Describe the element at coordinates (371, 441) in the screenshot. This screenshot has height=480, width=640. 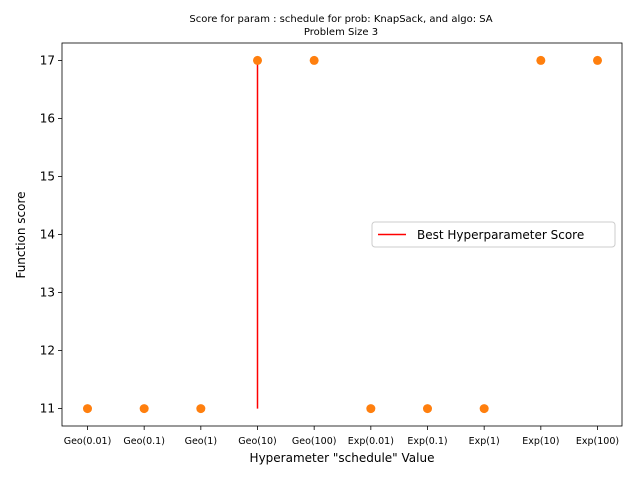
I see `x-tick-label: Exp(0.01)` at that location.